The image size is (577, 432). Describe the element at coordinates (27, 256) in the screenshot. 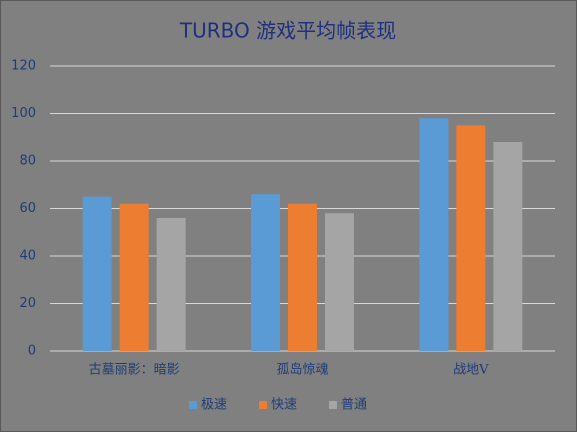

I see `y-tick-label: 40` at that location.